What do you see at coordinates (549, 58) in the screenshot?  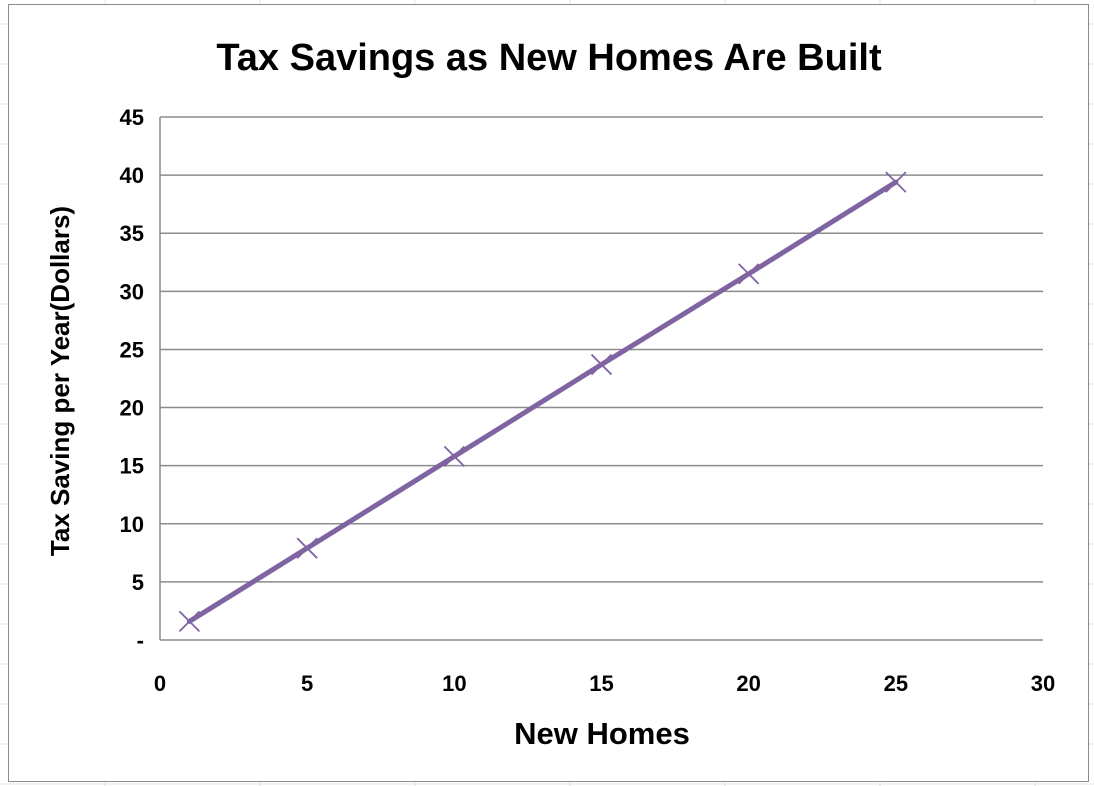 I see `chart-title: Tax Savings as New Homes Are Built` at bounding box center [549, 58].